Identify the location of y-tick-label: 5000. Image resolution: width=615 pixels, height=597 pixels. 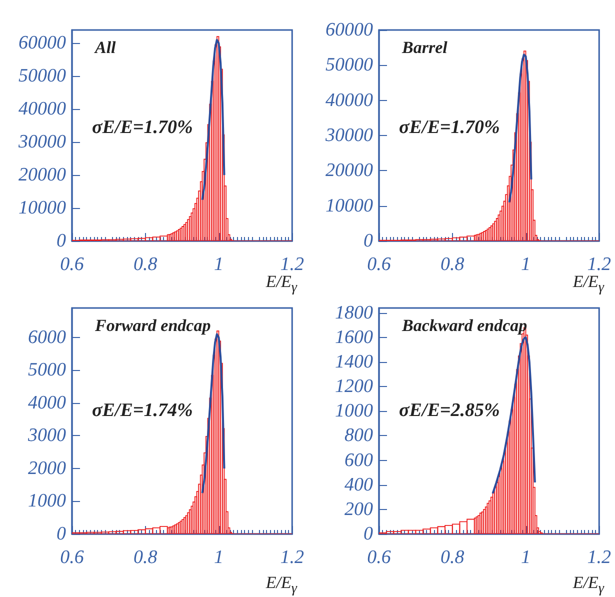
(47, 370).